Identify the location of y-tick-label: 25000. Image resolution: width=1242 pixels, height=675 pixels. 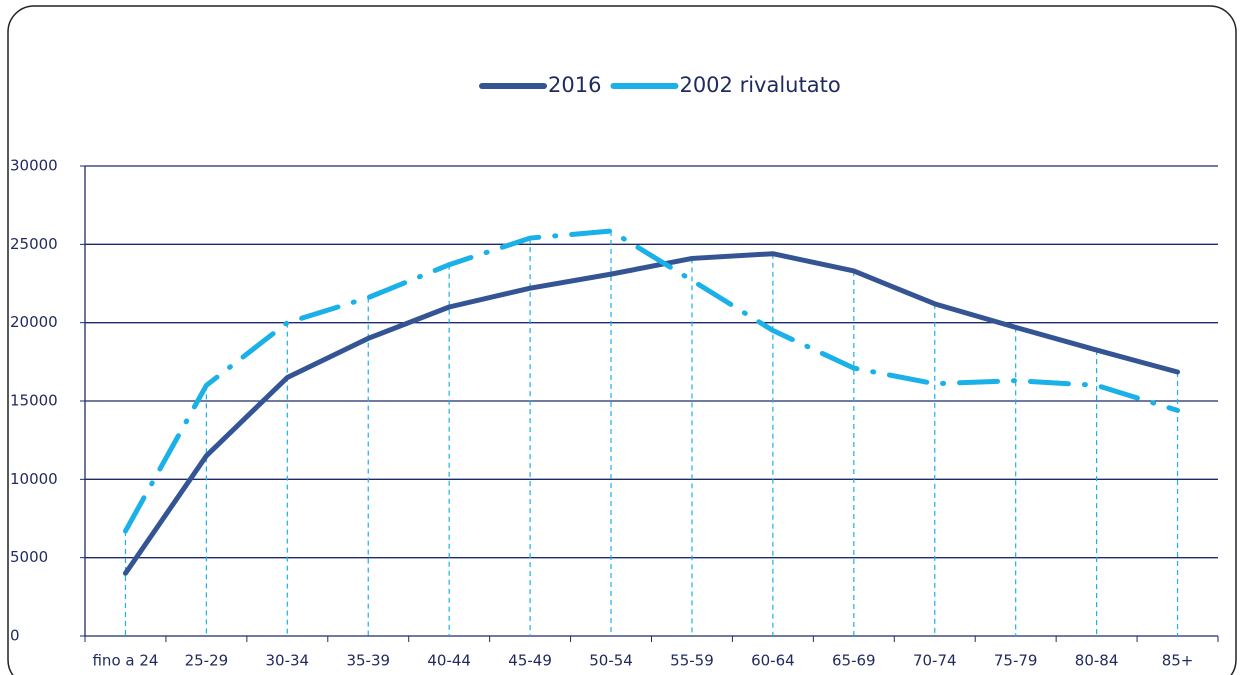
(34, 244).